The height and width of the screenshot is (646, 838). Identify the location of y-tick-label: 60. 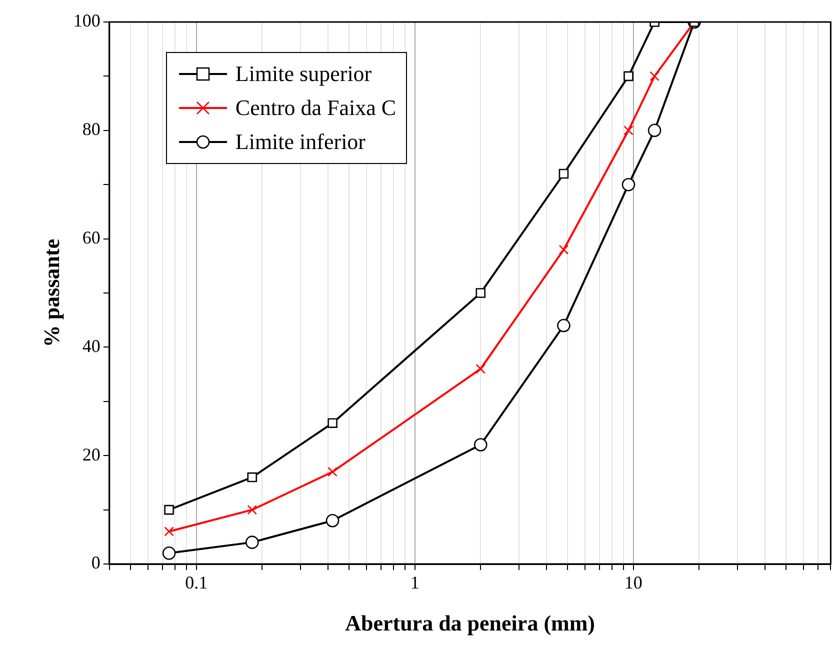
(91, 238).